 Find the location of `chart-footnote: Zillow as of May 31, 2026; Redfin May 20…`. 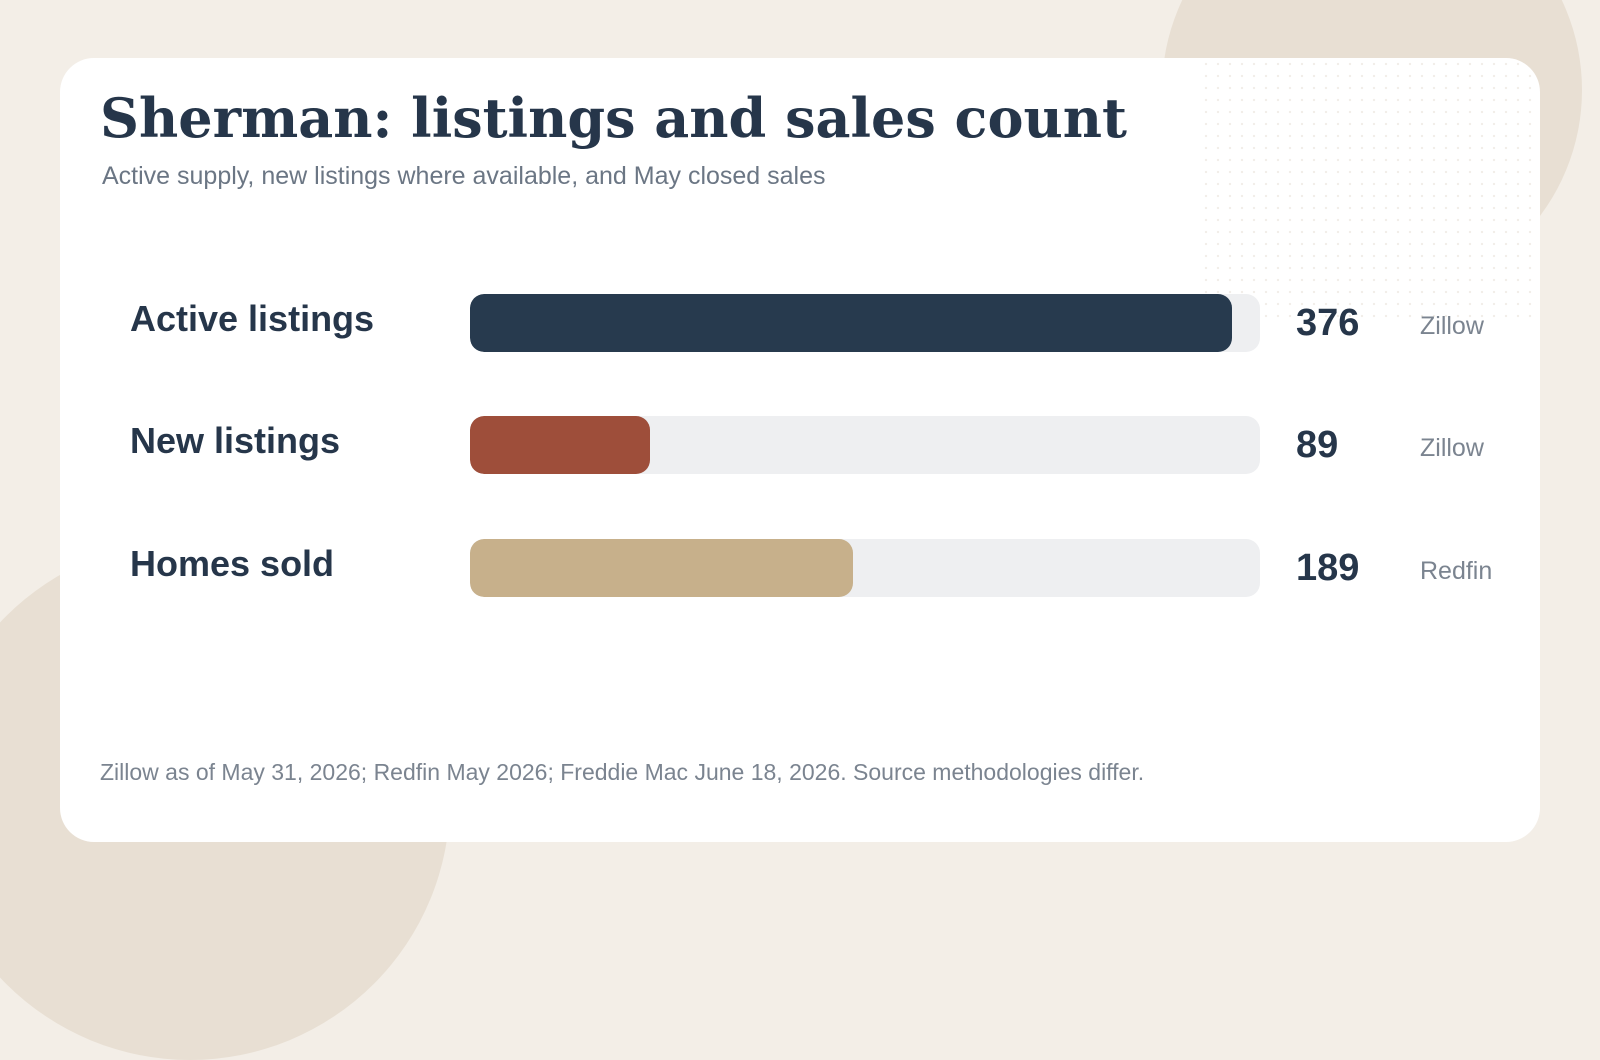

chart-footnote: Zillow as of May 31, 2026; Redfin May 20… is located at coordinates (622, 772).